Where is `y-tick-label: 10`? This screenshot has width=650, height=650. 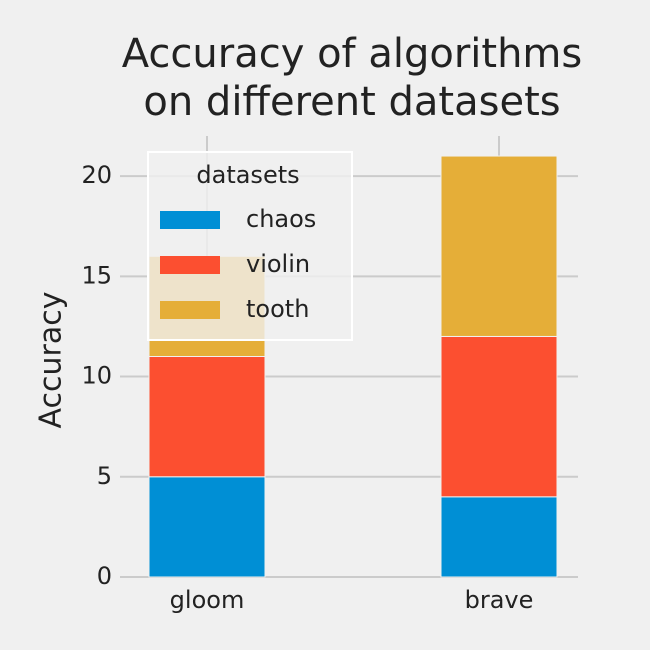 y-tick-label: 10 is located at coordinates (96, 376).